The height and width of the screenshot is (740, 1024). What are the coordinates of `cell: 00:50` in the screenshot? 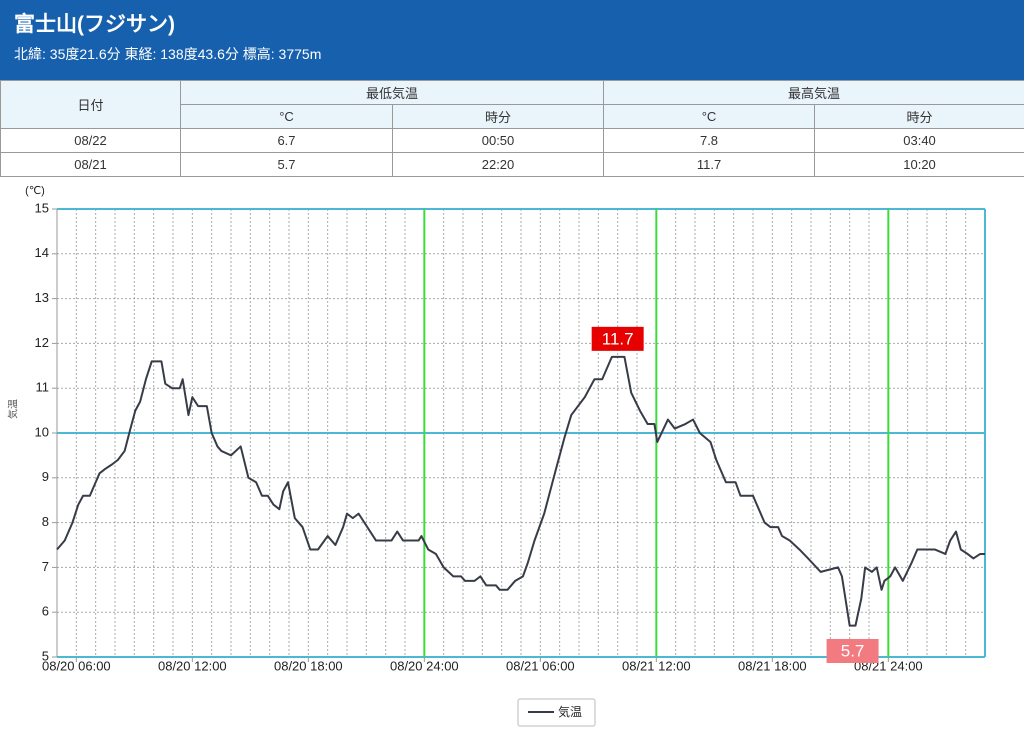 It's located at (498, 140).